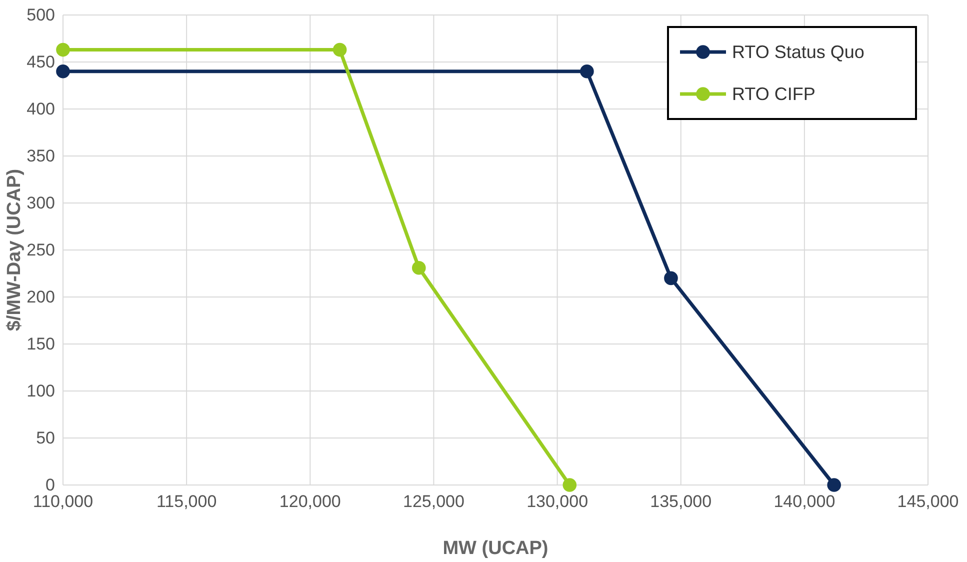 This screenshot has height=562, width=967. What do you see at coordinates (14, 250) in the screenshot?
I see `y-axis-title: $/MW-Day (UCAP)` at bounding box center [14, 250].